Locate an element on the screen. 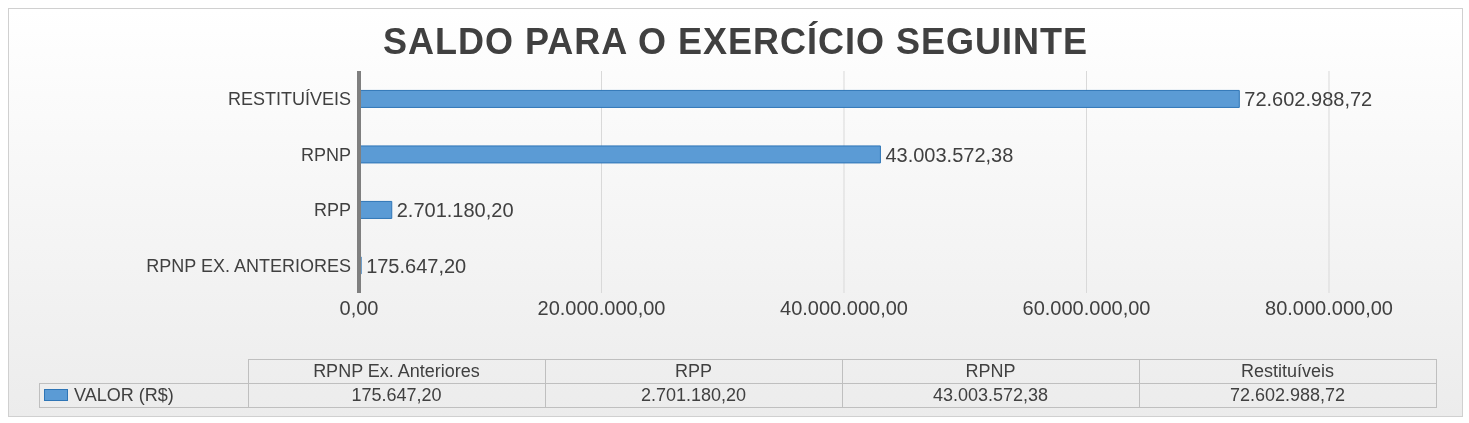 The height and width of the screenshot is (423, 1469). text: 2.701.180,20 is located at coordinates (693, 395).